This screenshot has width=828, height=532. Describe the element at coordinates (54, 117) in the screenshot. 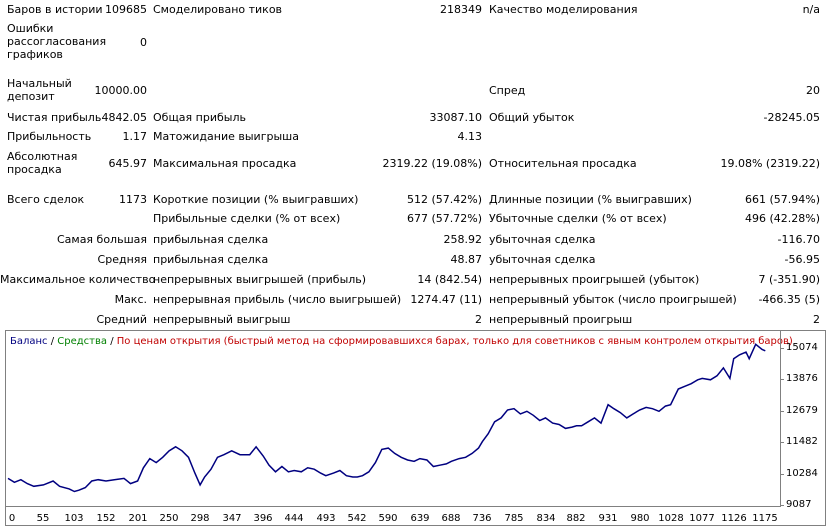

I see `net-profit-label: Чистая прибыль` at that location.